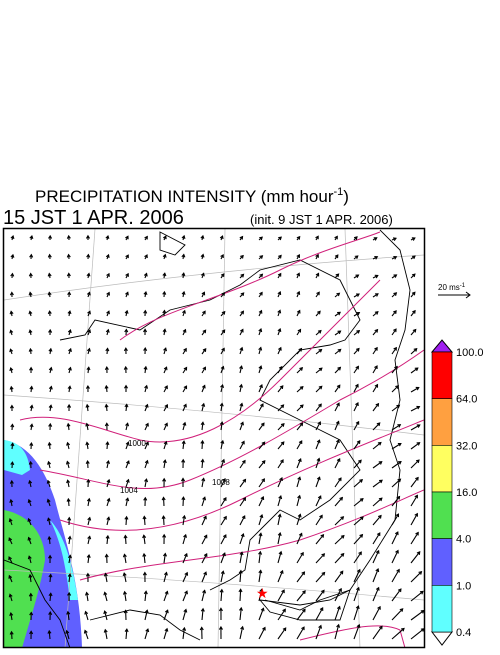 The width and height of the screenshot is (500, 655). I want to click on colorbar: 100.0 64.0 32.0 16.0 4.0 1.0 0.4, so click(458, 492).